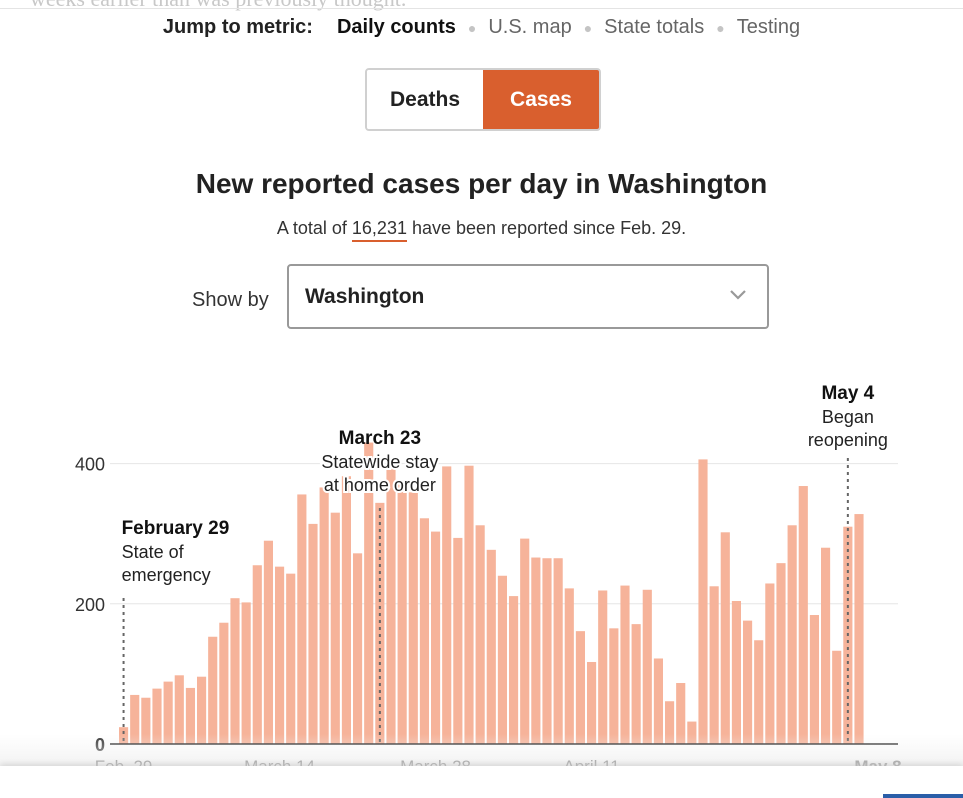  Describe the element at coordinates (166, 575) in the screenshot. I see `annotation-text: emergency` at that location.